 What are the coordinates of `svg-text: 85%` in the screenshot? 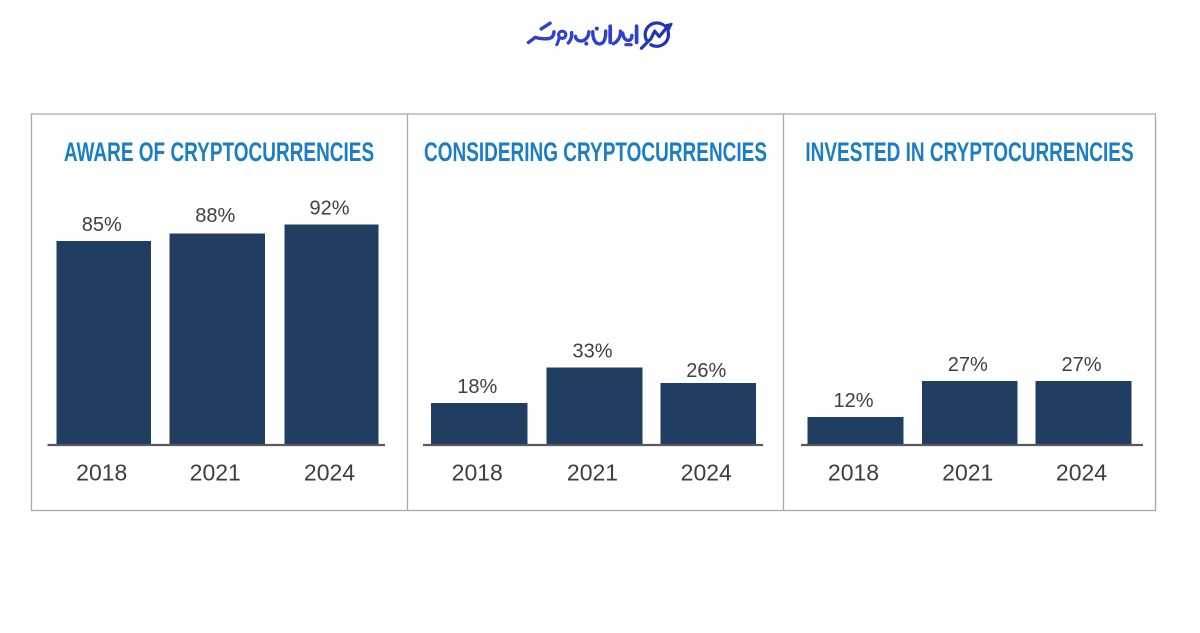 It's located at (102, 225).